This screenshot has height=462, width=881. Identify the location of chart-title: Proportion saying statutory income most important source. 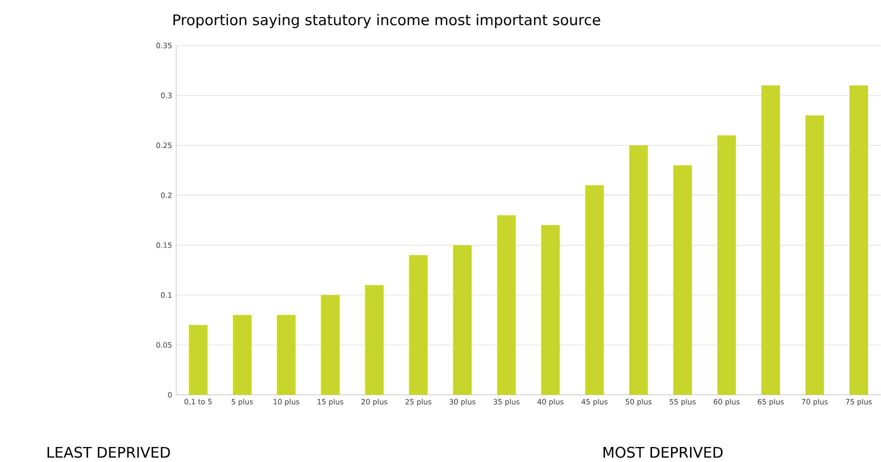
(386, 21).